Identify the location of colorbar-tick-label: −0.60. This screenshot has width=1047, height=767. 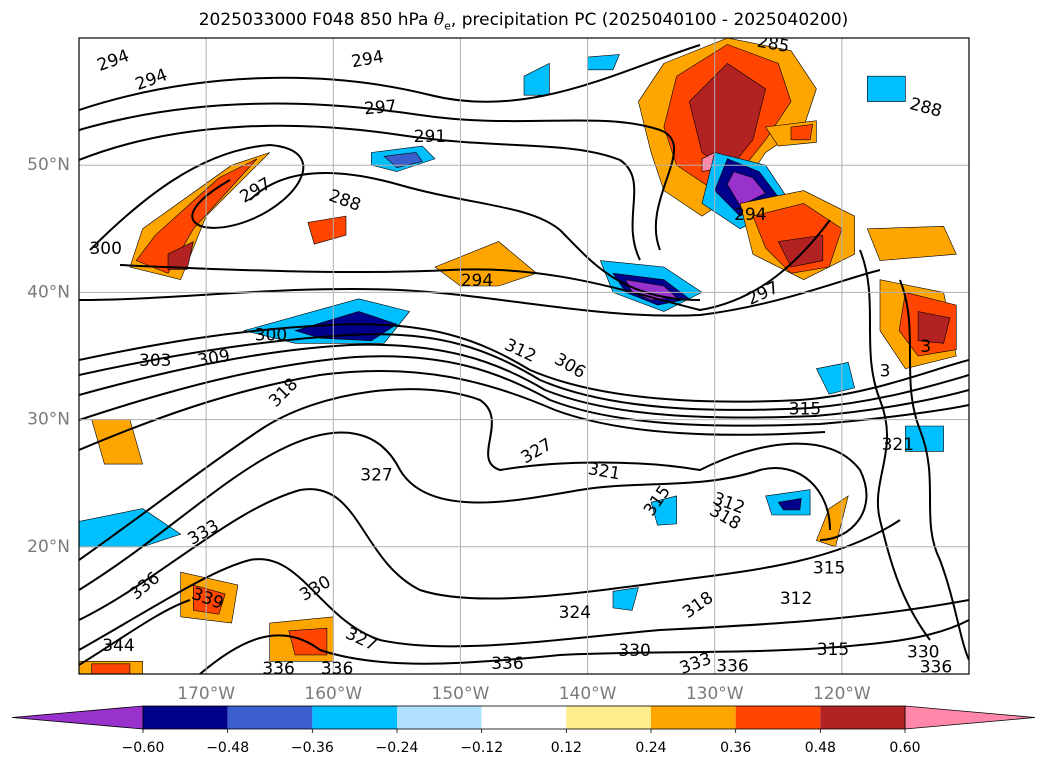
(143, 748).